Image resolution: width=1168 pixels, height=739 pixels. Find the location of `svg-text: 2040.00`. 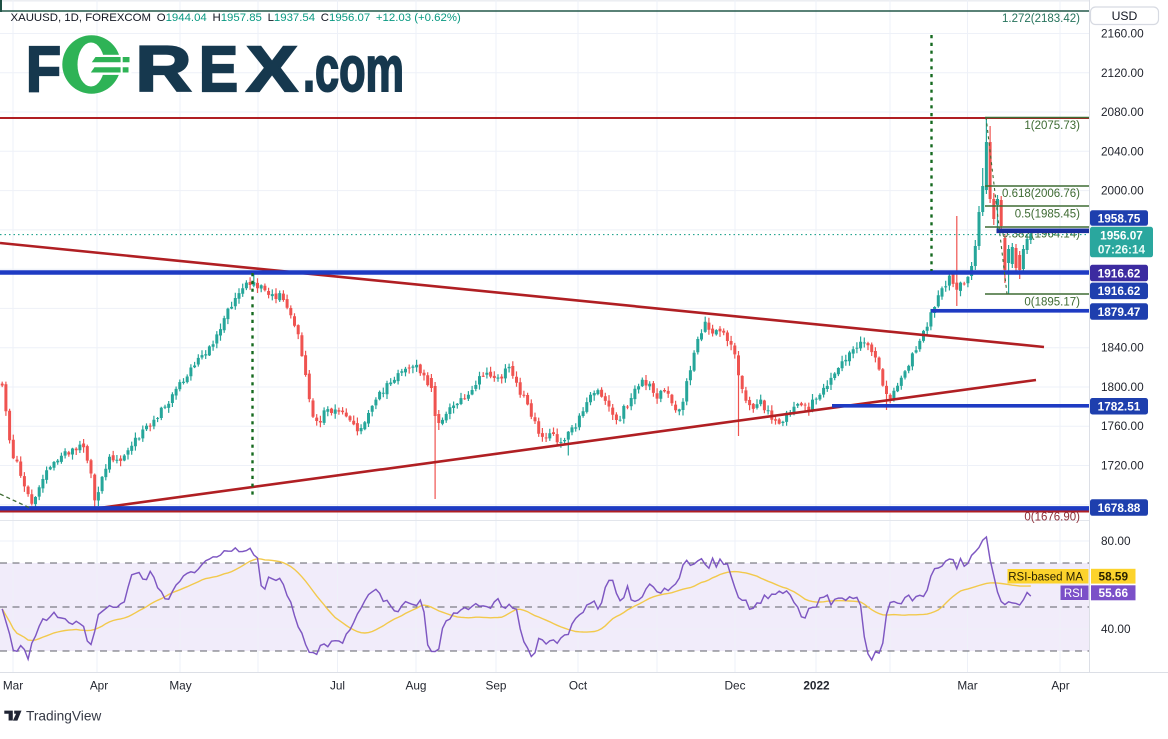

svg-text: 2040.00 is located at coordinates (1122, 151).